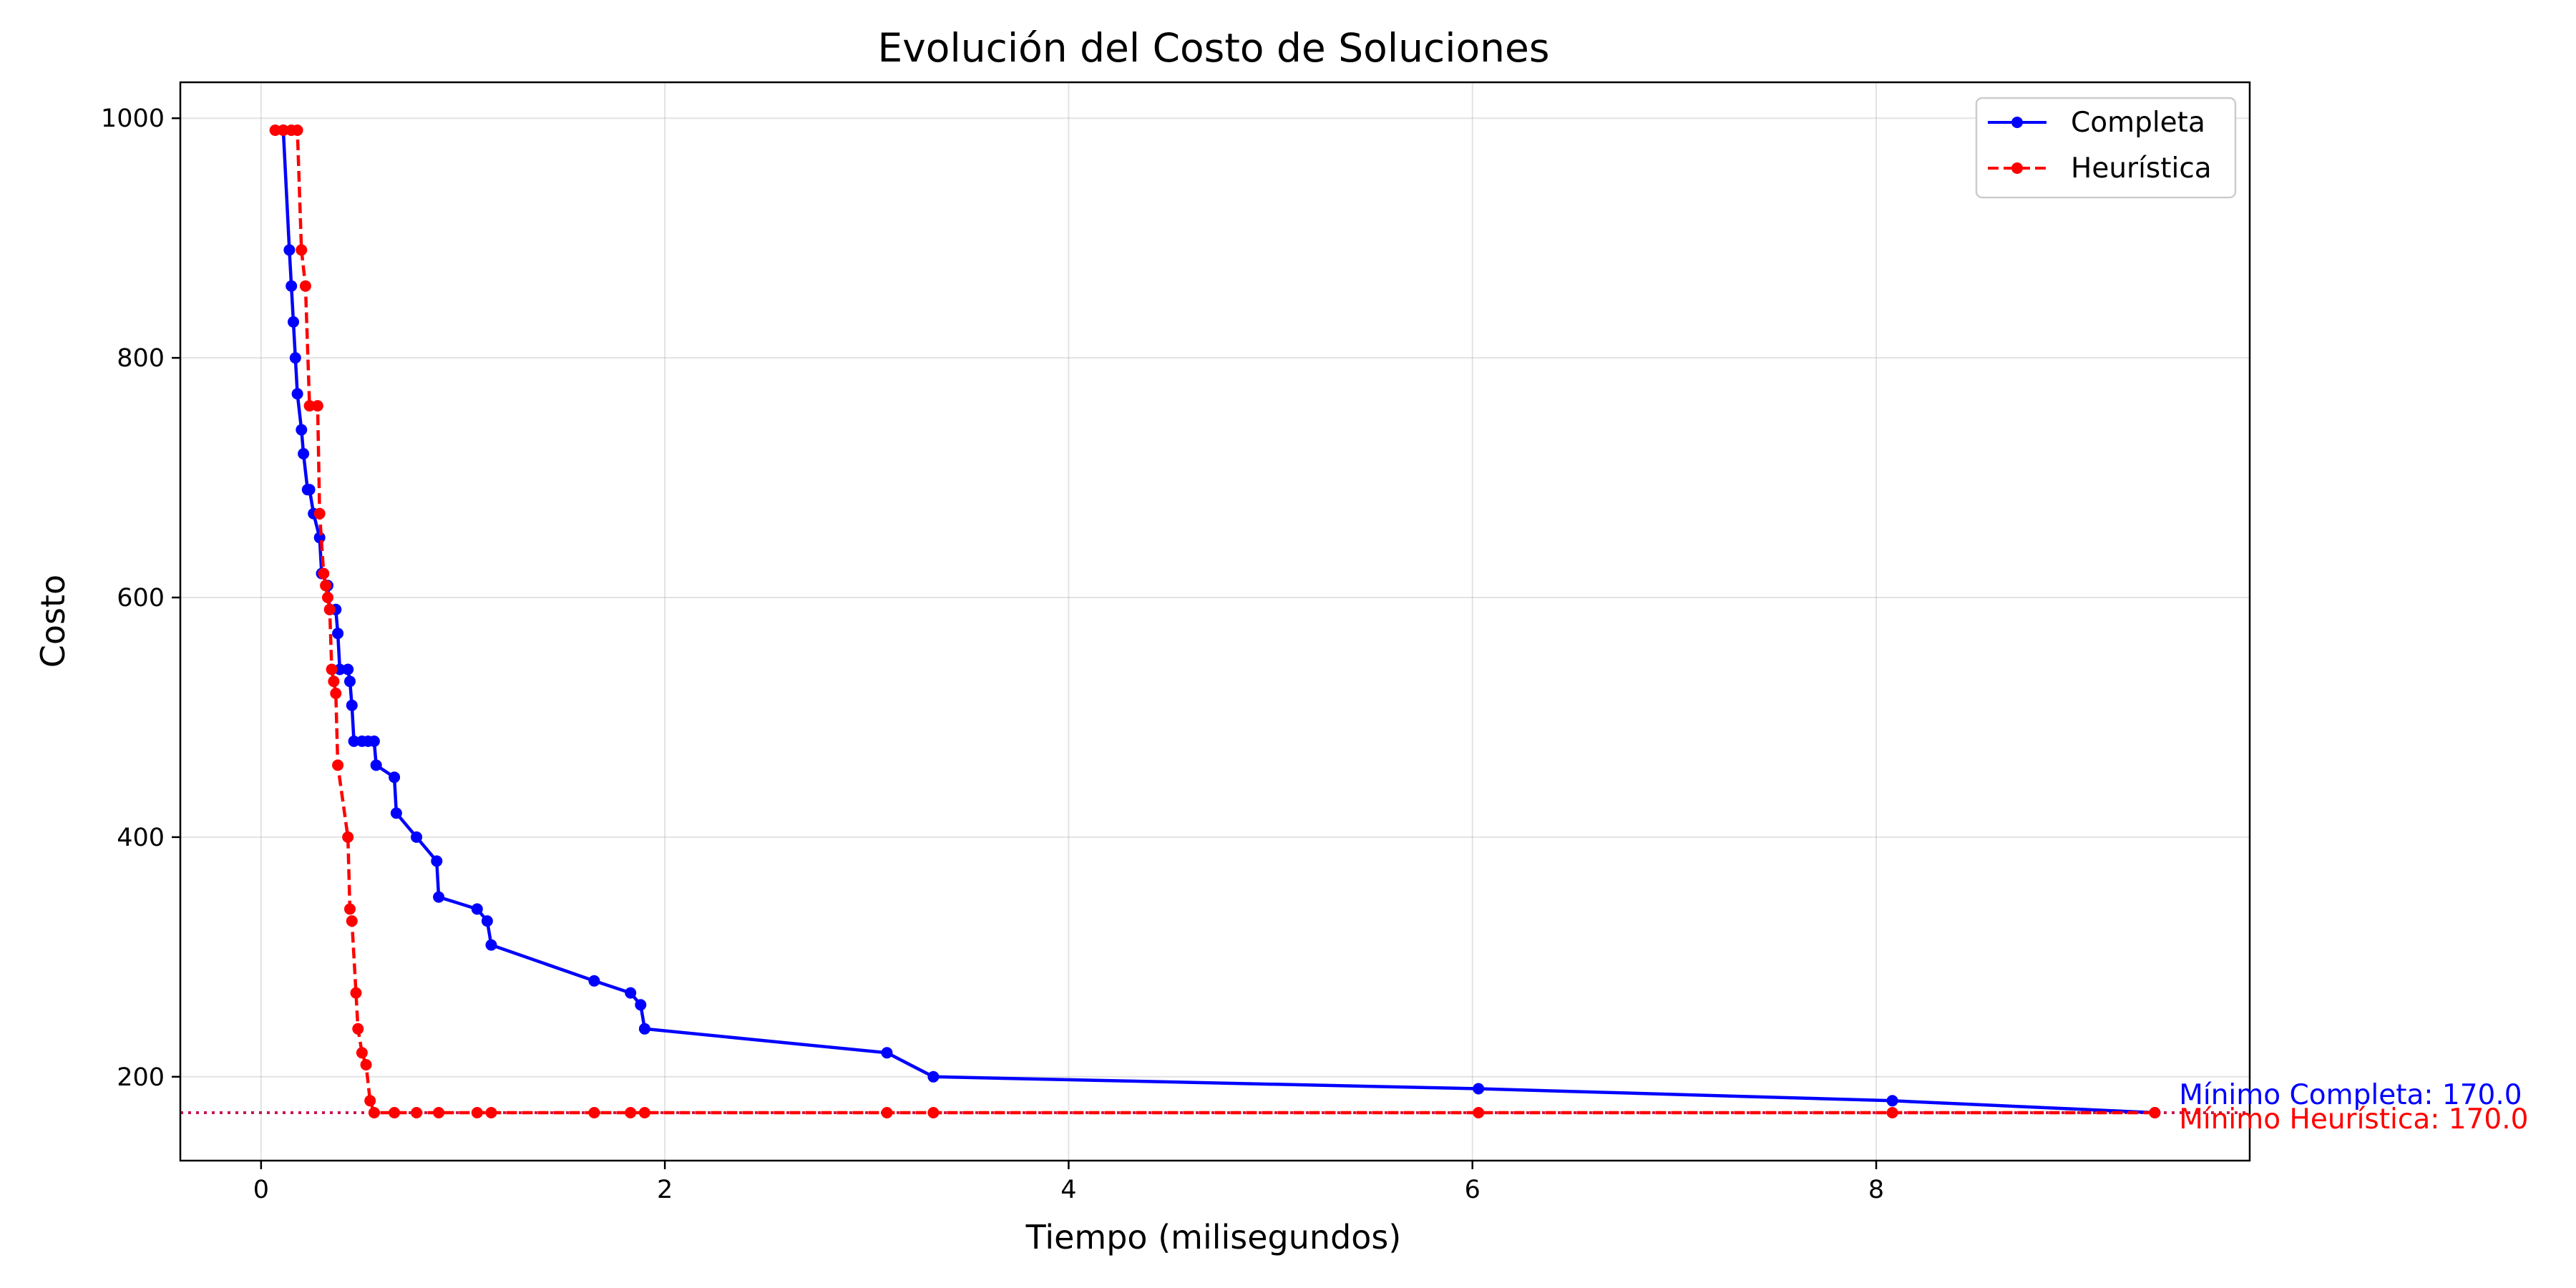 This screenshot has width=2576, height=1288. I want to click on legend: Completa Heurística, so click(2106, 148).